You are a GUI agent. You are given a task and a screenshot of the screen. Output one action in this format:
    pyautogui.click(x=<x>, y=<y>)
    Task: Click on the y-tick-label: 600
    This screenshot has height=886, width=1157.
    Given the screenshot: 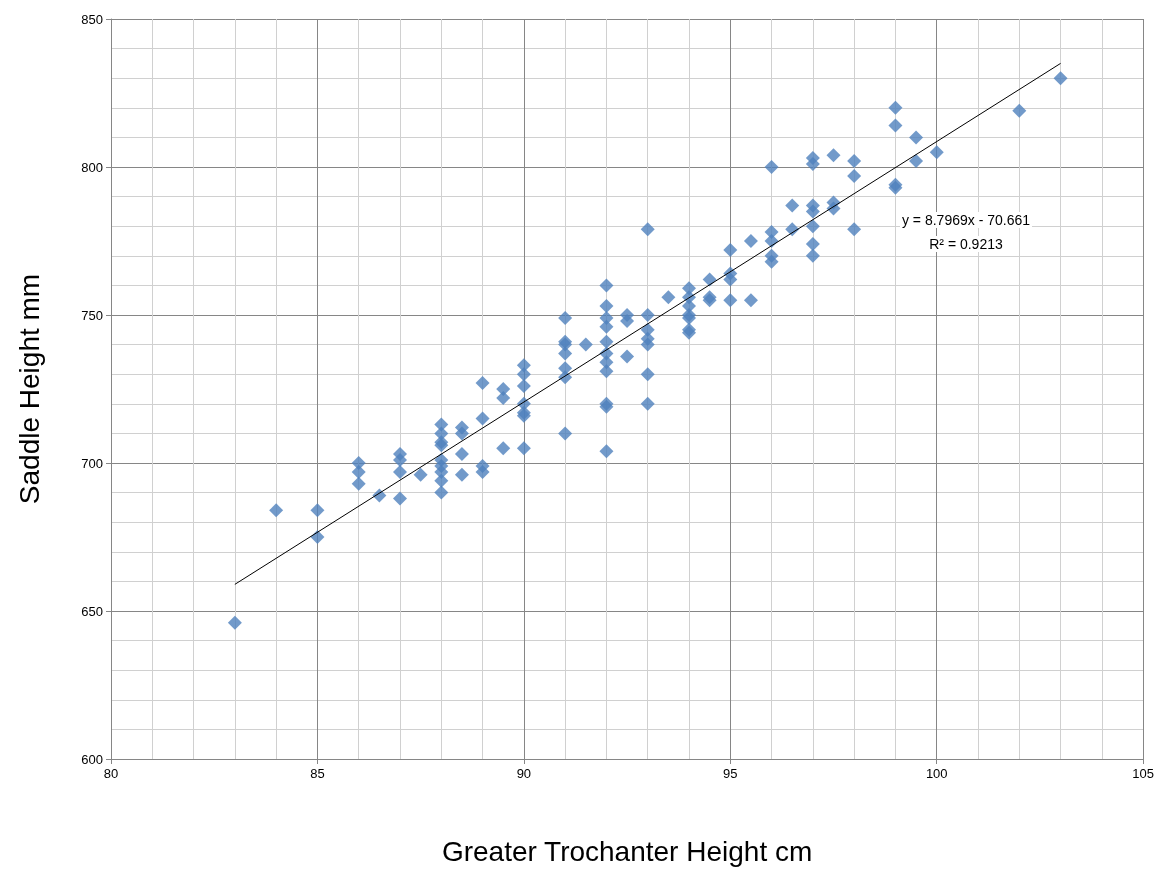 What is the action you would take?
    pyautogui.click(x=92, y=759)
    